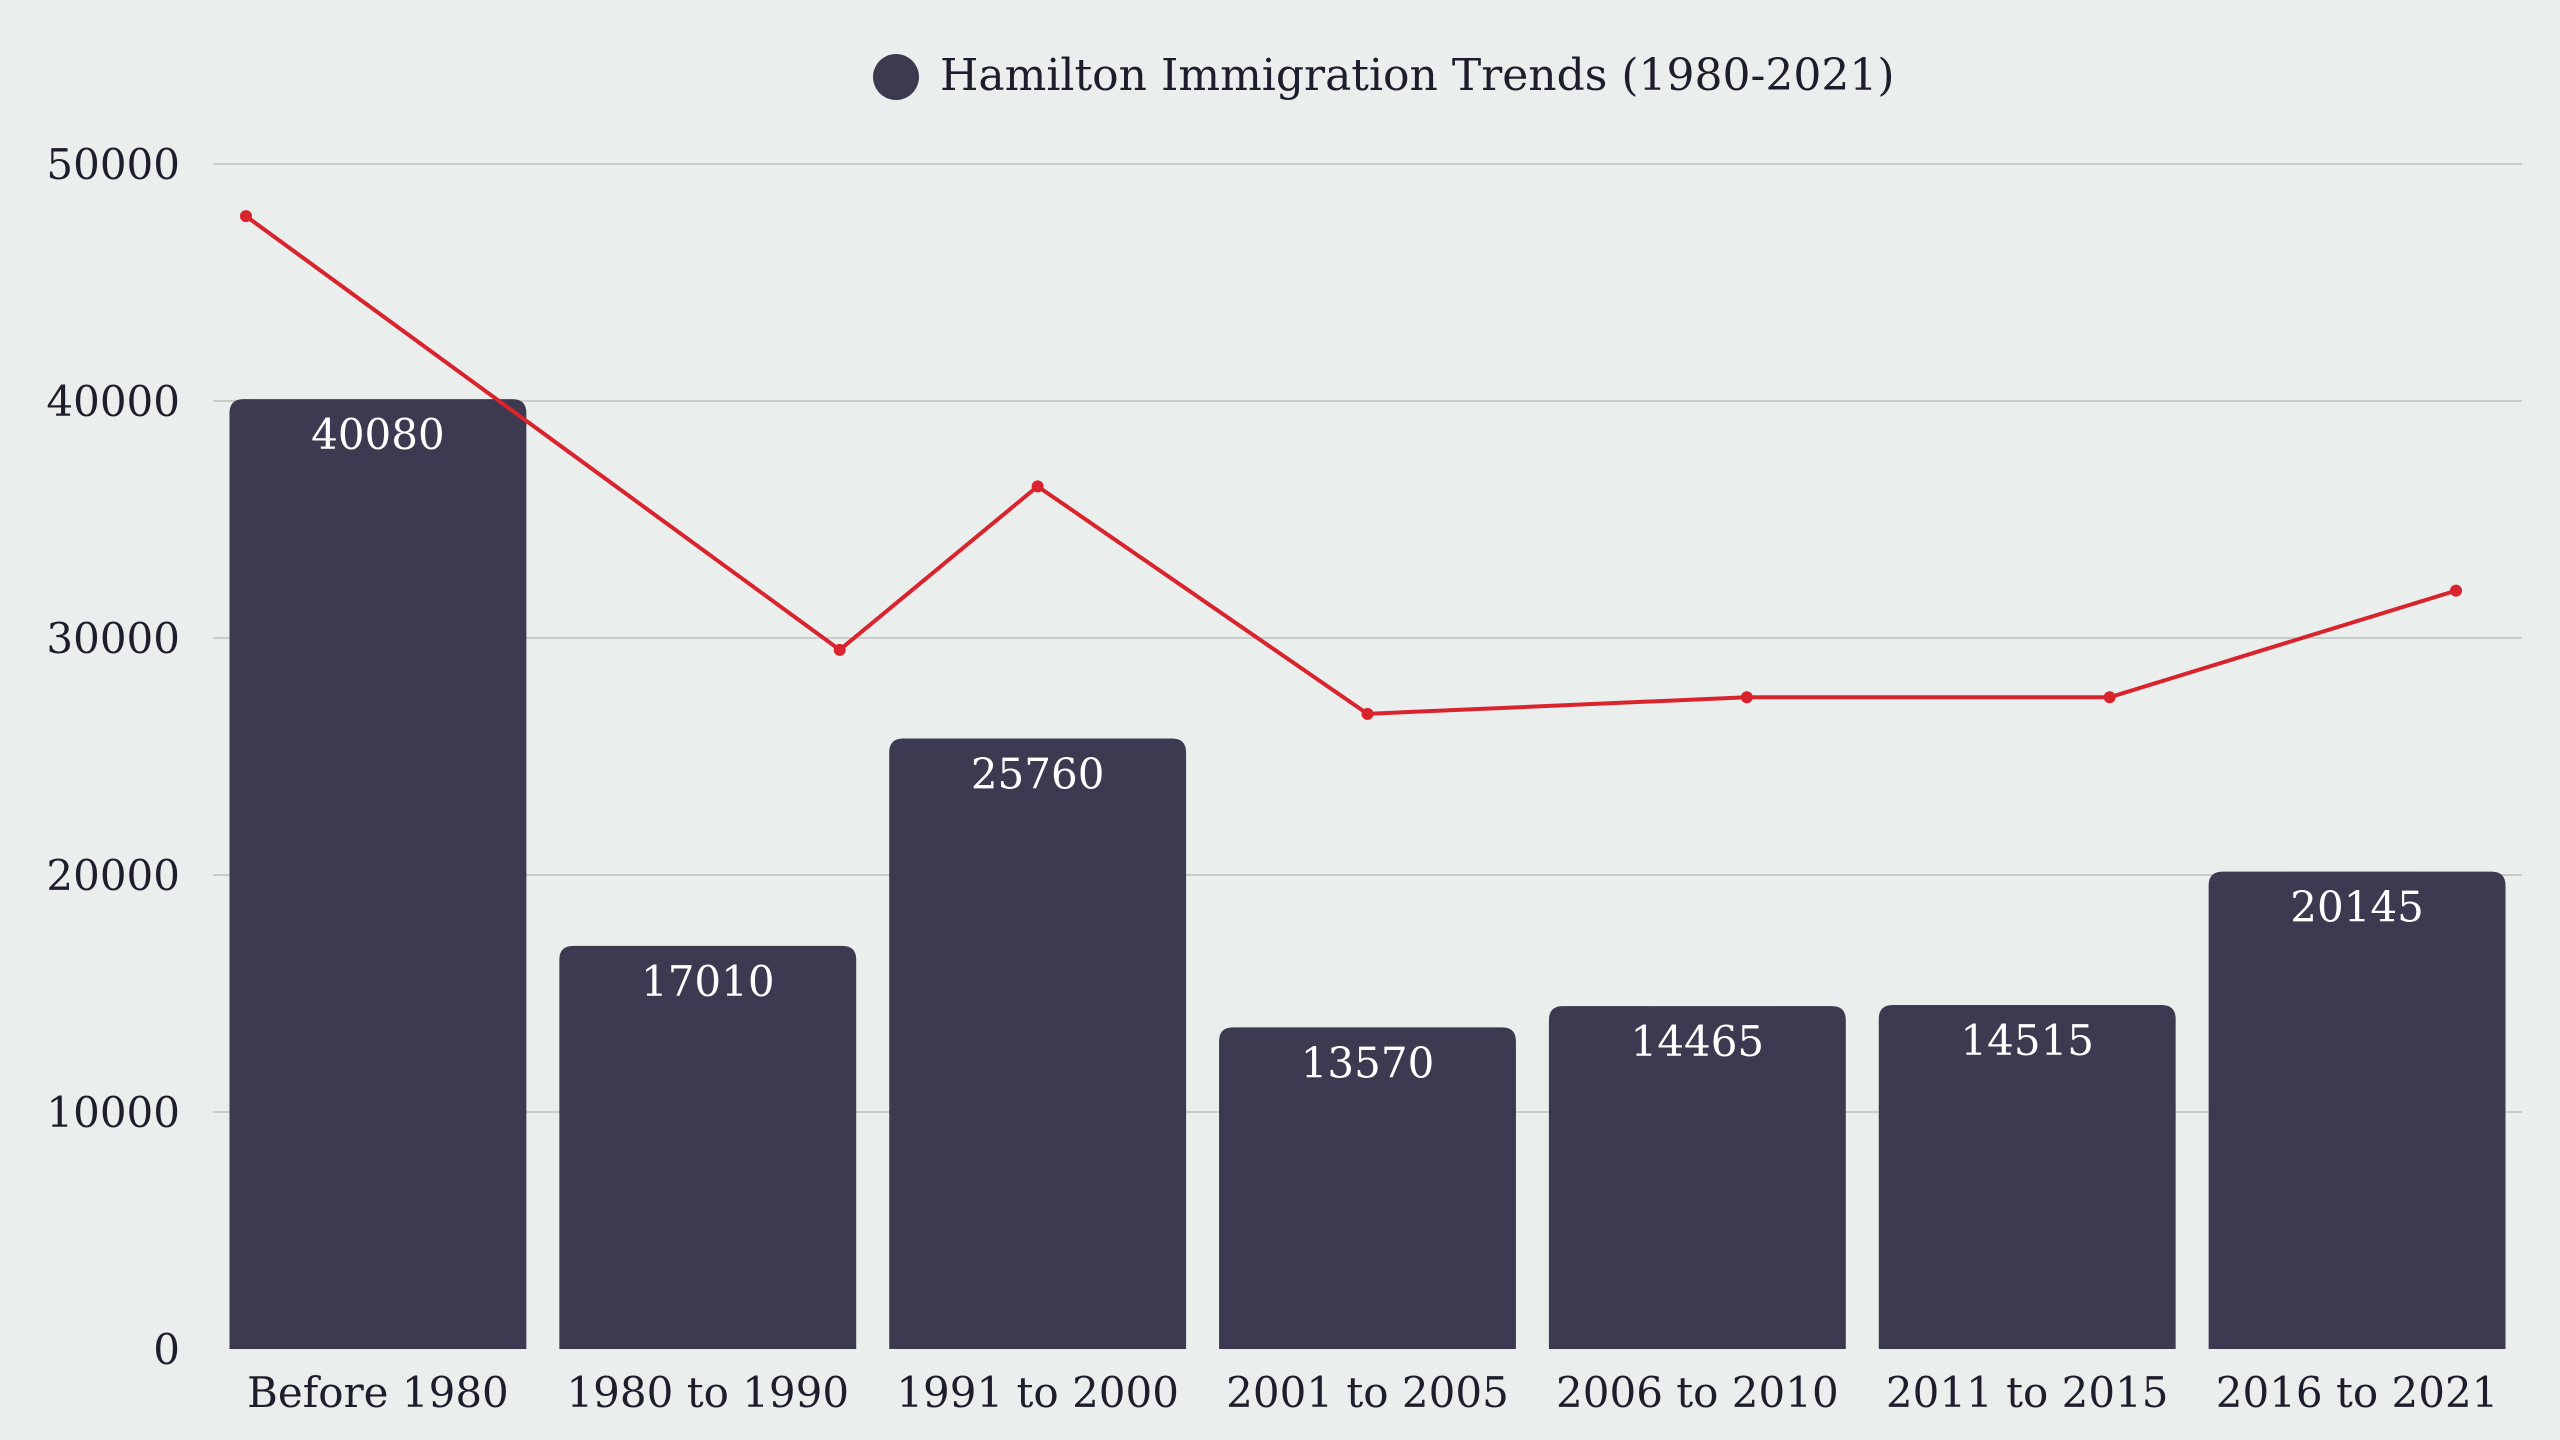 The height and width of the screenshot is (1440, 2560). I want to click on y-tick-label: 50000, so click(113, 164).